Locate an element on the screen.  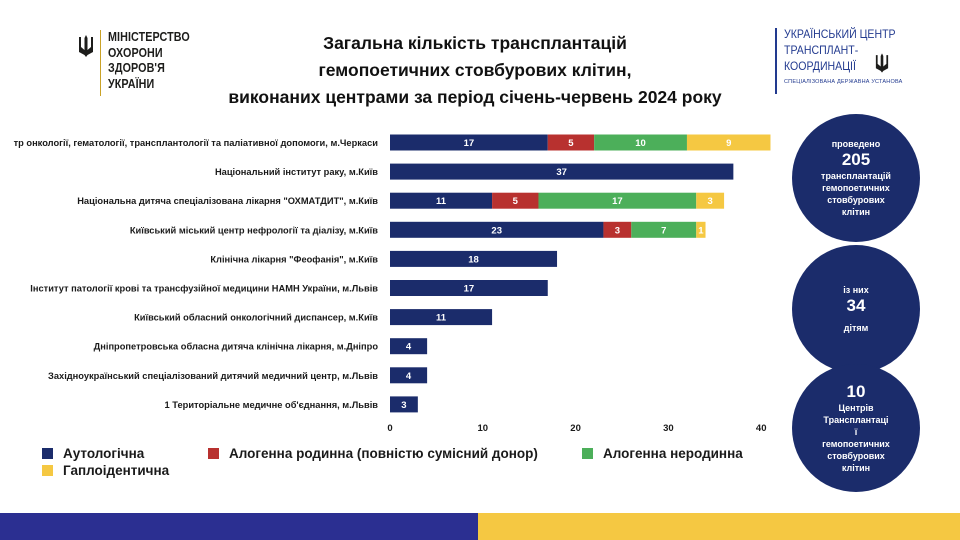
legend-item-autologous: Аутологічна is located at coordinates (93, 453).